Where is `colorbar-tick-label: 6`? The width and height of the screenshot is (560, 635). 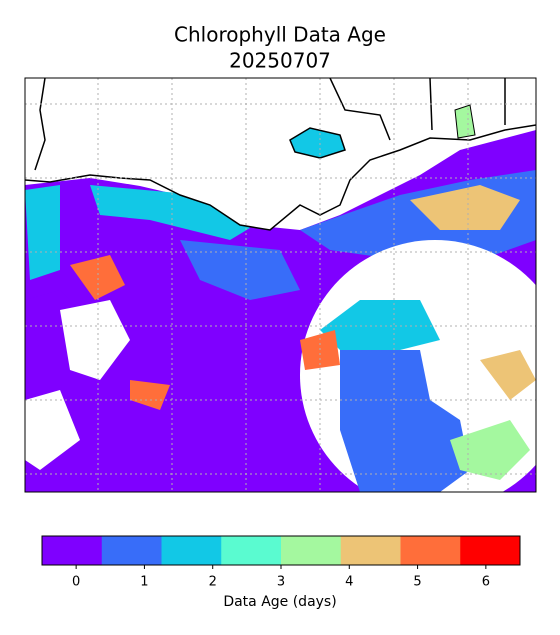 colorbar-tick-label: 6 is located at coordinates (486, 582).